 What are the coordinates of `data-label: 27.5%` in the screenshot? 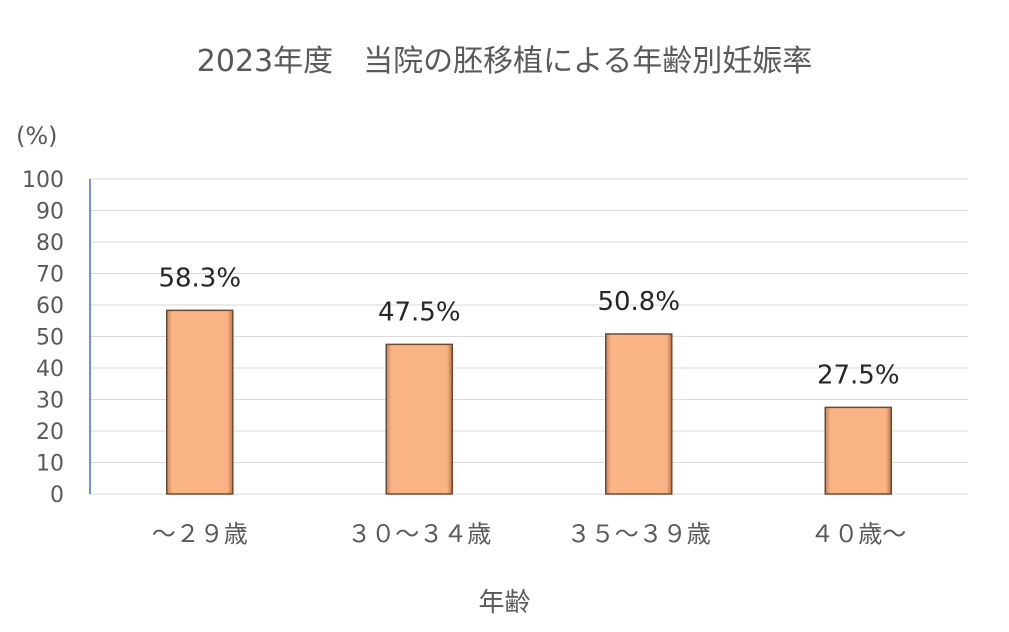 It's located at (858, 375).